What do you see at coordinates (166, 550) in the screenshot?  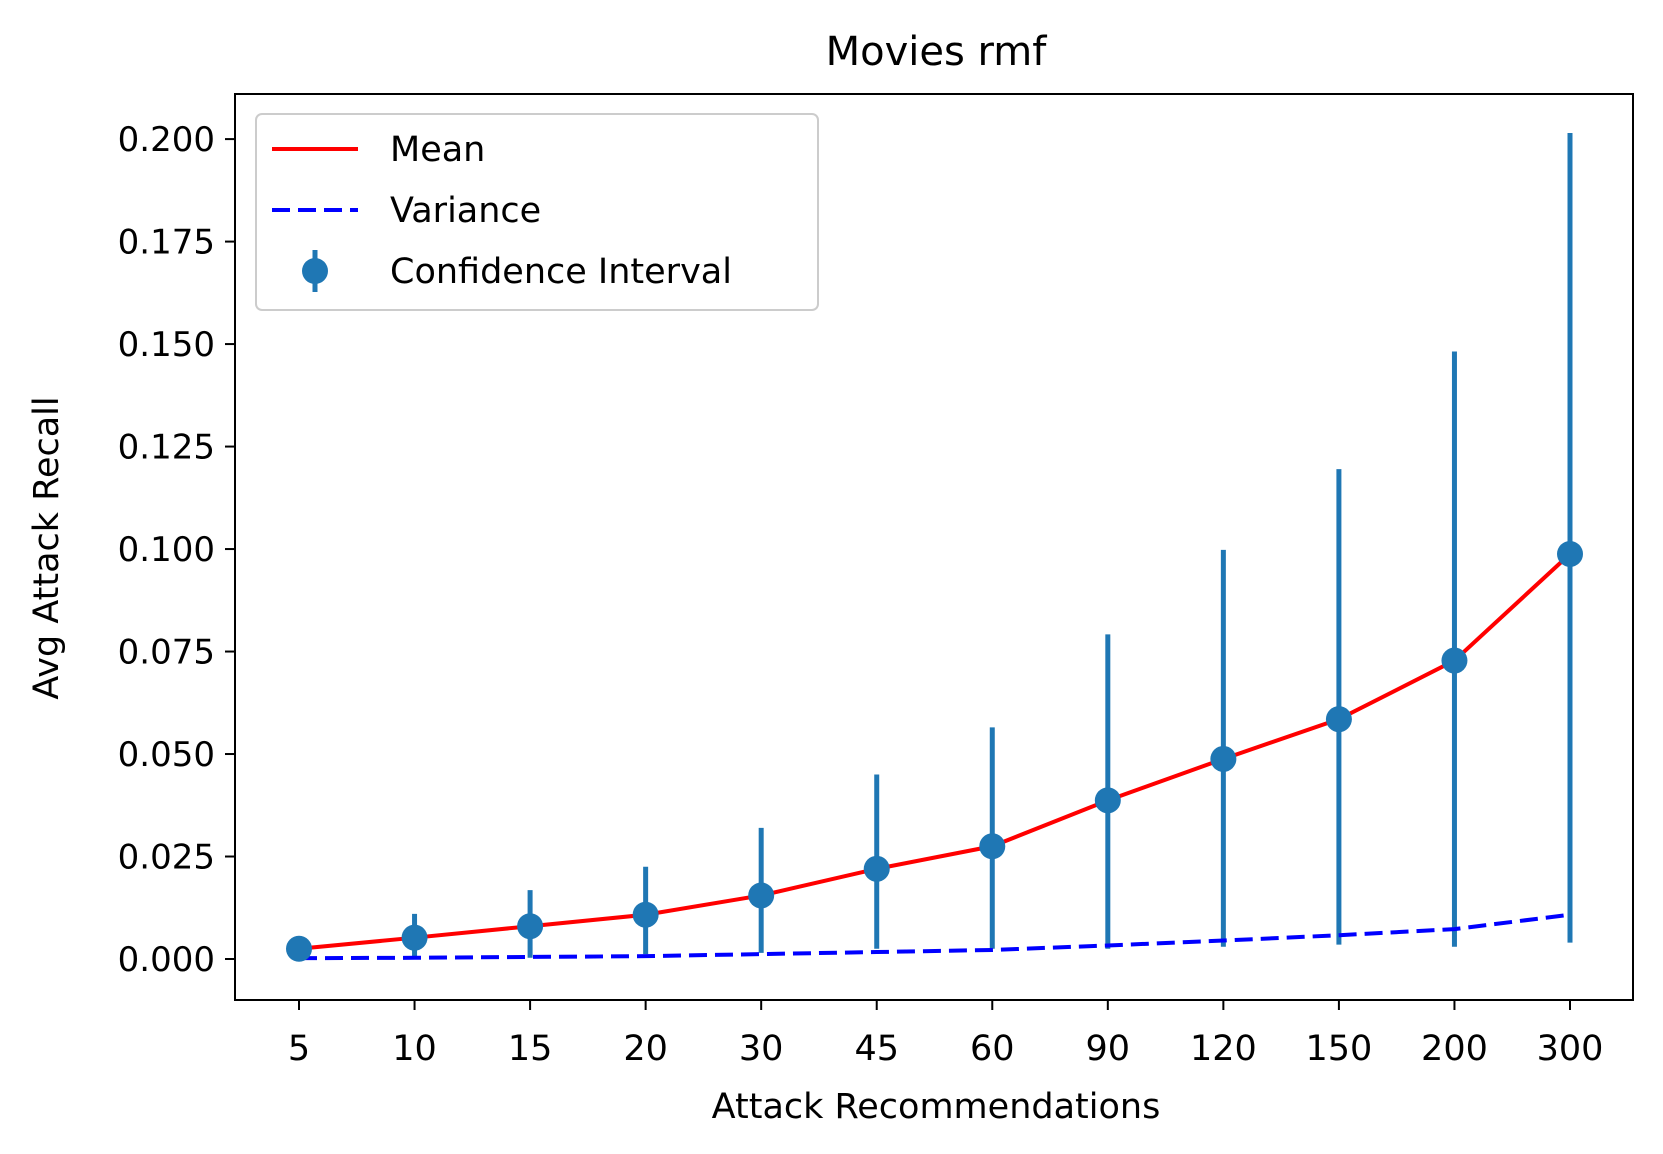 I see `y-tick-label: 0.100` at bounding box center [166, 550].